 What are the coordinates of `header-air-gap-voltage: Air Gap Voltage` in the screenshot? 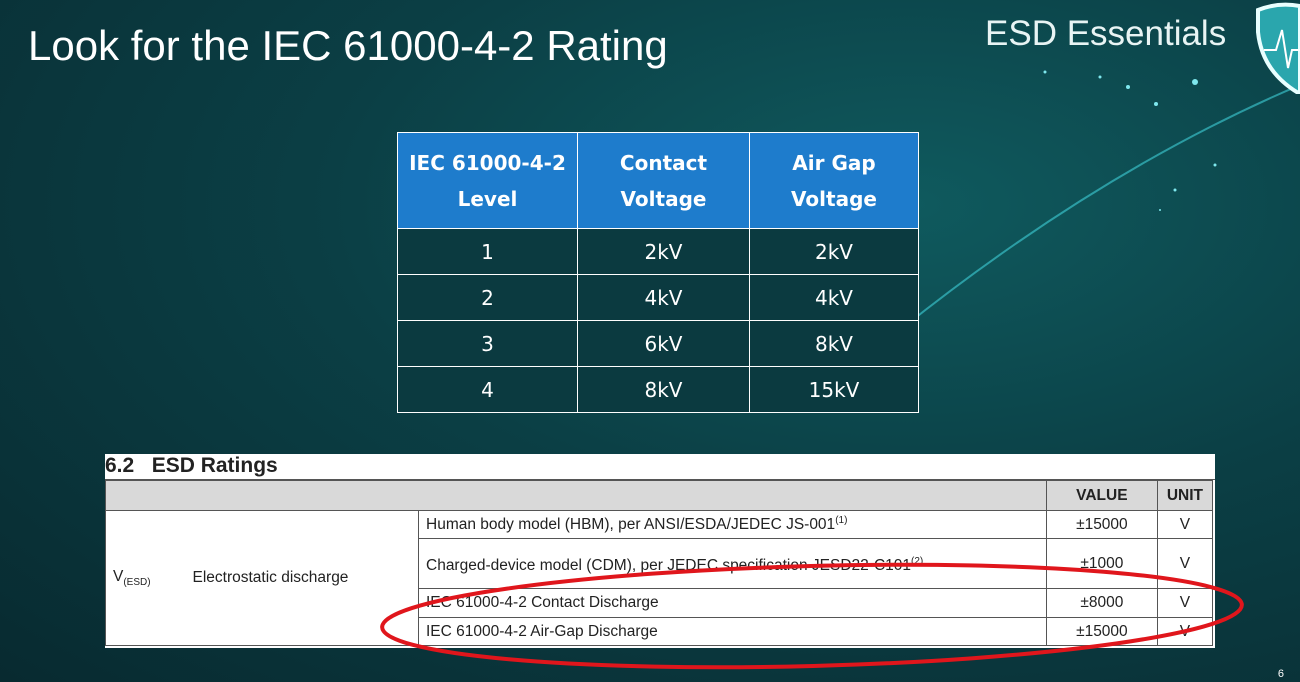 It's located at (834, 180).